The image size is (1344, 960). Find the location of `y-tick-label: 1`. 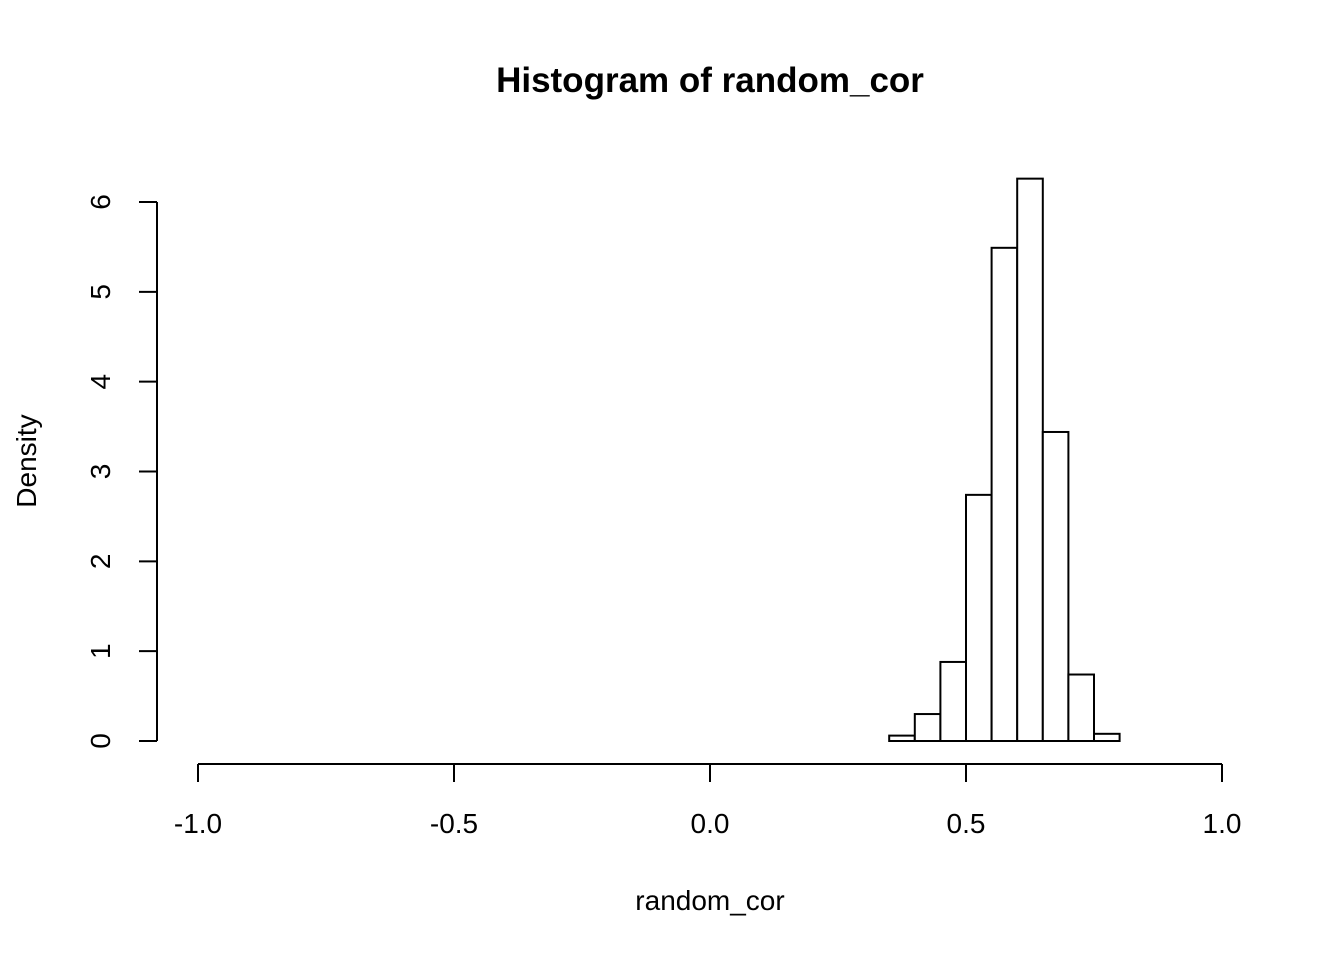

y-tick-label: 1 is located at coordinates (100, 651).